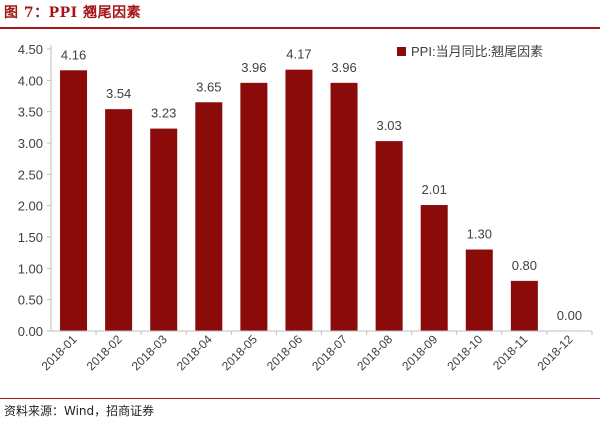 The image size is (600, 422). I want to click on data-label: 3.54, so click(118, 93).